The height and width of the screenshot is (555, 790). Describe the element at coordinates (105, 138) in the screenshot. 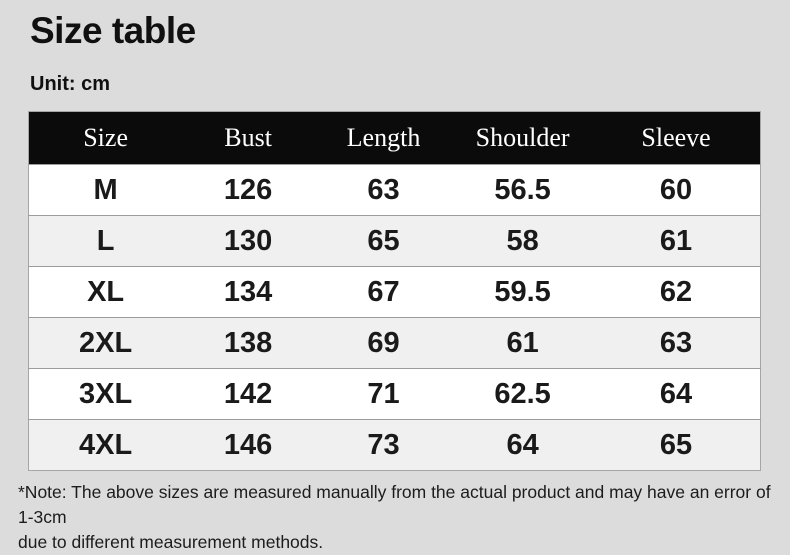

I see `header-cell-size: Size` at that location.